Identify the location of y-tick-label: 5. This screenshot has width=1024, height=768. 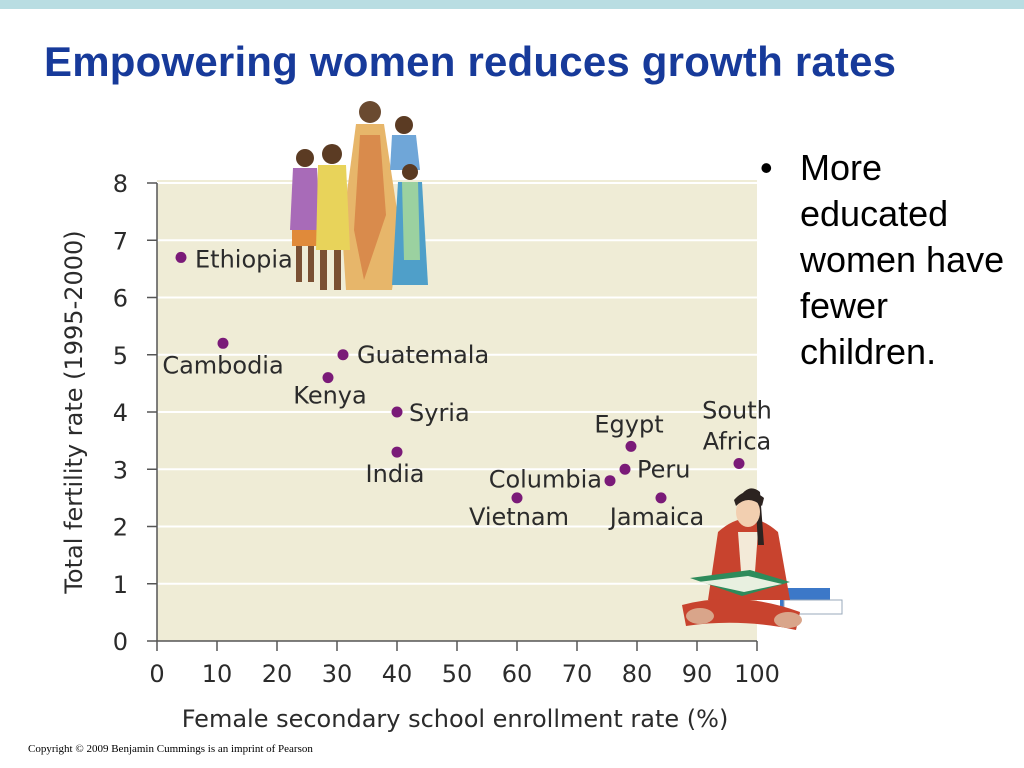
(120, 356).